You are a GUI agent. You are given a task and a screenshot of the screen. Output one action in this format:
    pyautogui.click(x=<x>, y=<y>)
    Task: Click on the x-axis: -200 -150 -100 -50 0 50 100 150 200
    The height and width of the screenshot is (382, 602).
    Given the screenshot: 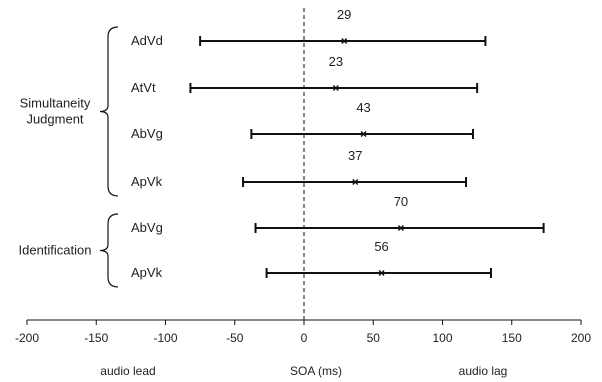 What is the action you would take?
    pyautogui.click(x=303, y=332)
    